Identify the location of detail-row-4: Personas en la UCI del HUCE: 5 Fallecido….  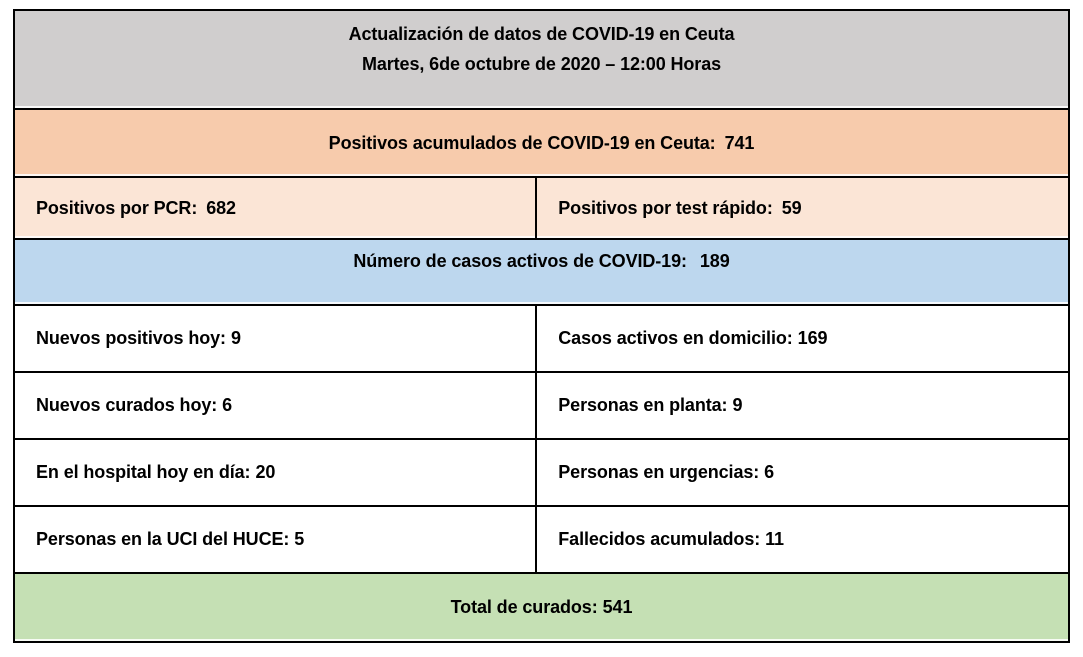
(541, 540).